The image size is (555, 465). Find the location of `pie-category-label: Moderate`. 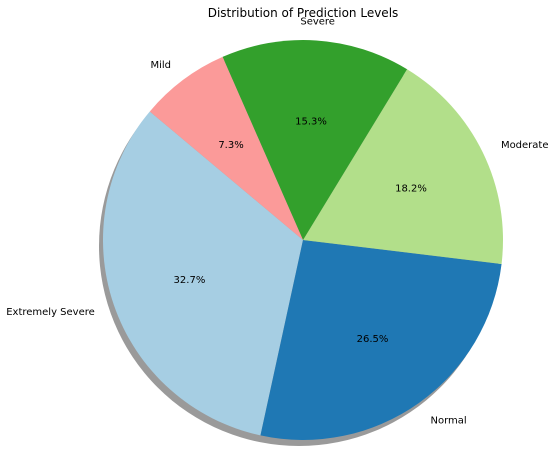

pie-category-label: Moderate is located at coordinates (525, 145).